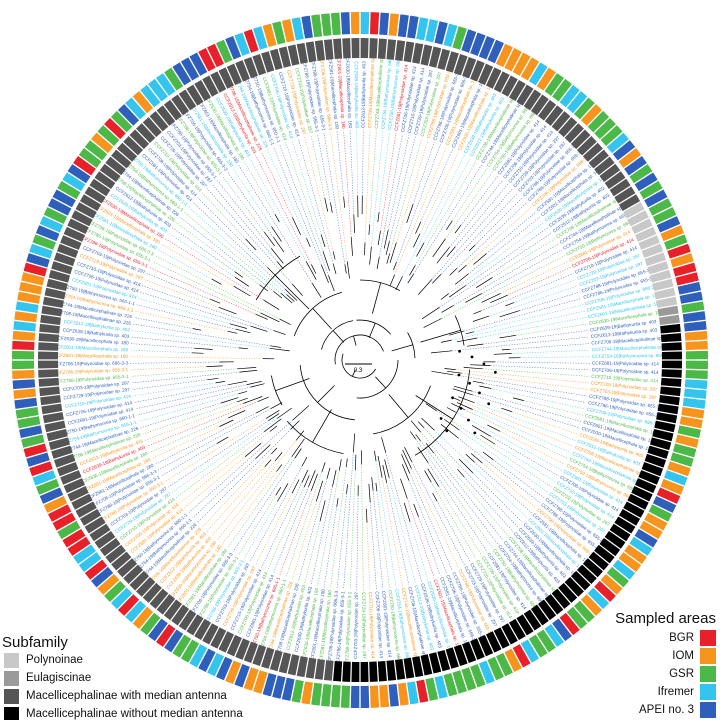 The height and width of the screenshot is (720, 720). Describe the element at coordinates (95, 386) in the screenshot. I see `tip-label: CCFZ703-19|Polynoidae sp. 297` at that location.